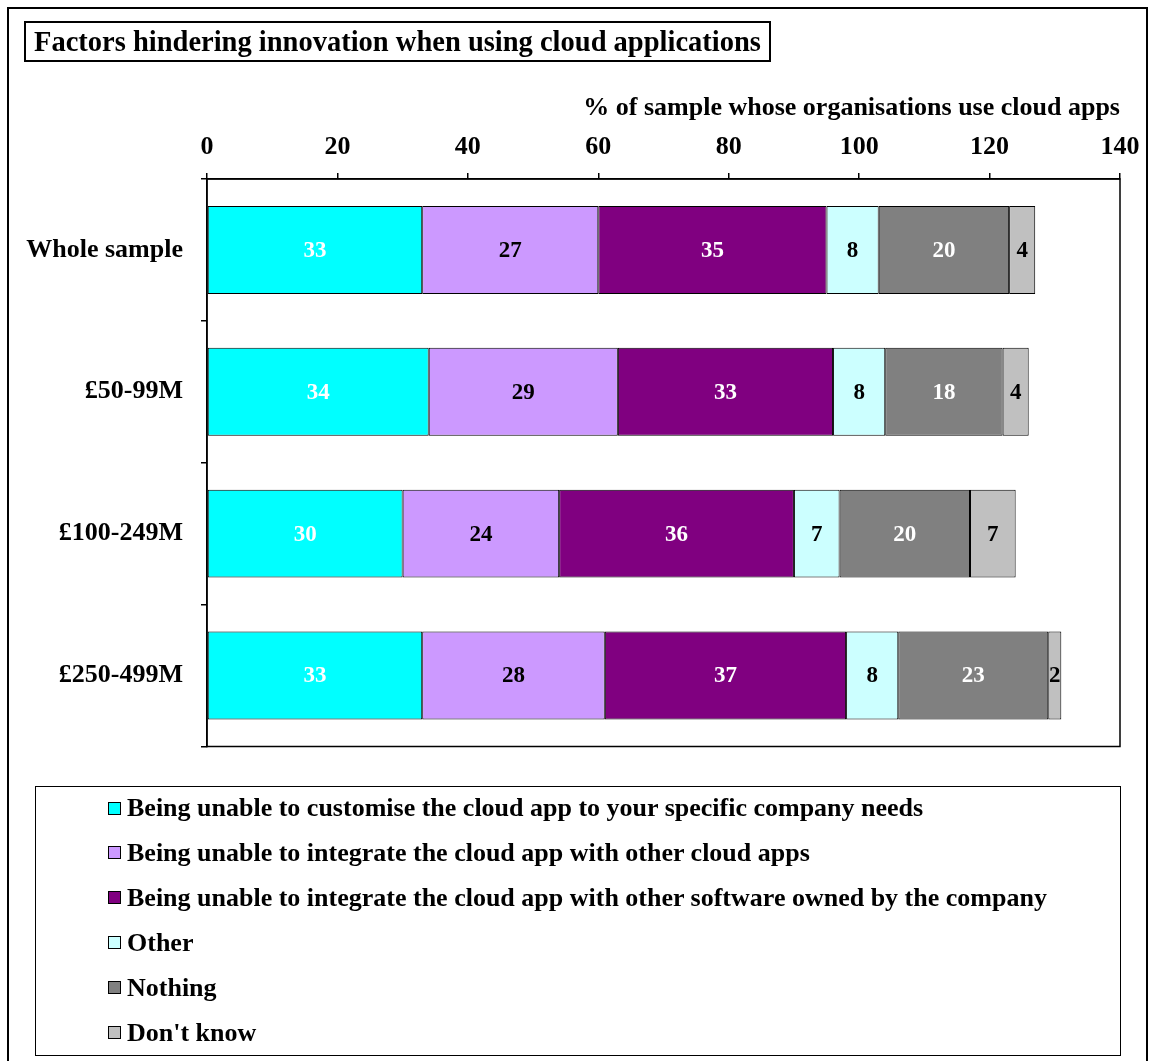 The height and width of the screenshot is (1061, 1155). Describe the element at coordinates (397, 41) in the screenshot. I see `chart-title: Factors hindering innovation when using cloud applications` at that location.